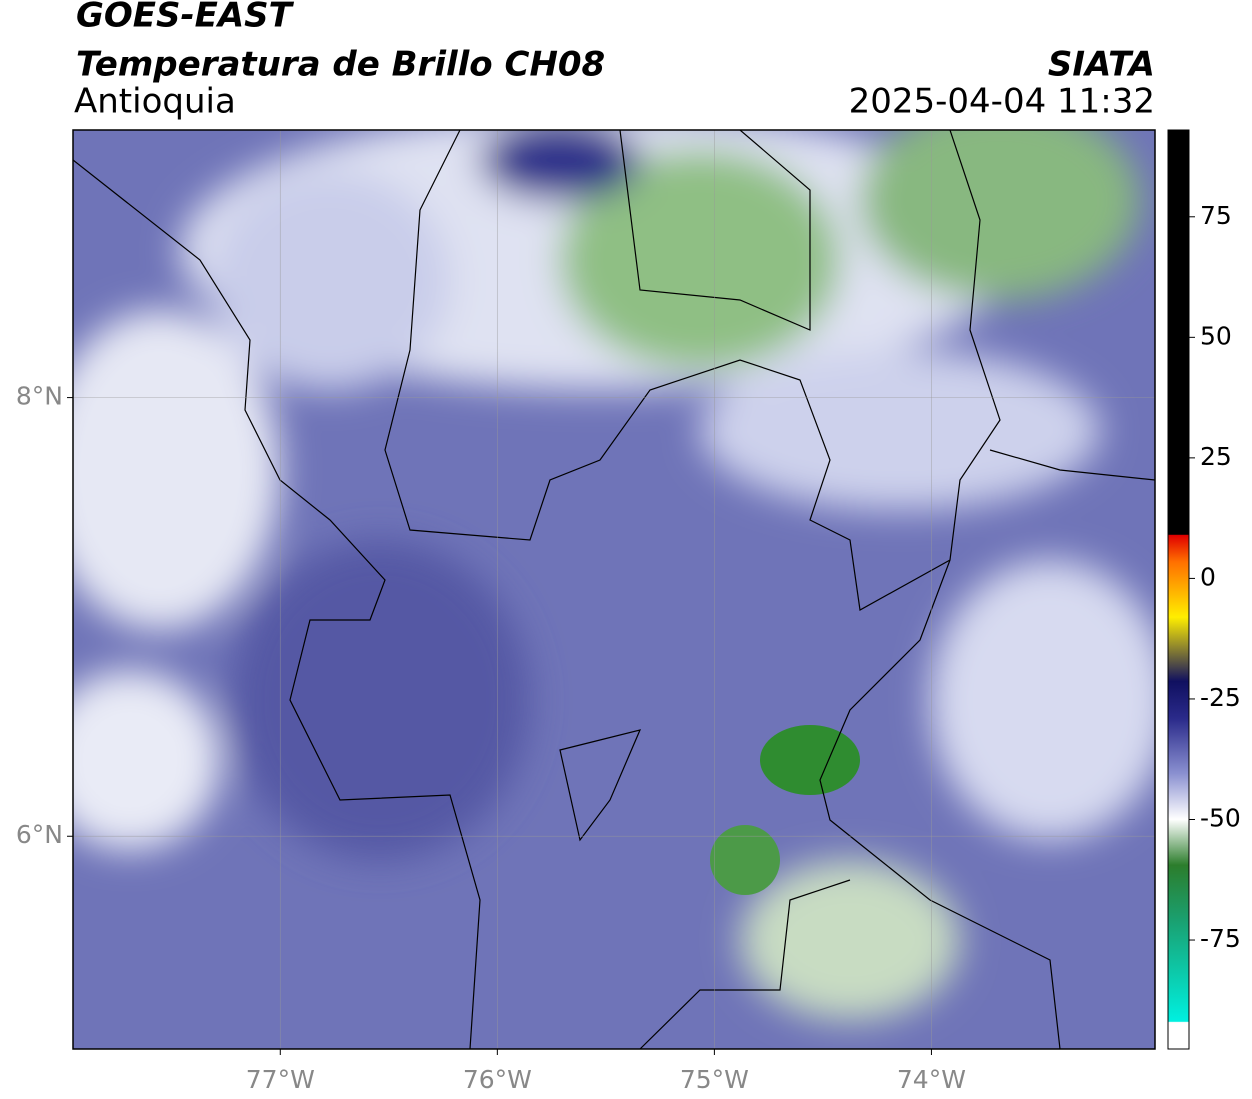 Image resolution: width=1252 pixels, height=1099 pixels. Describe the element at coordinates (185, 18) in the screenshot. I see `title: GOES-EAST` at that location.